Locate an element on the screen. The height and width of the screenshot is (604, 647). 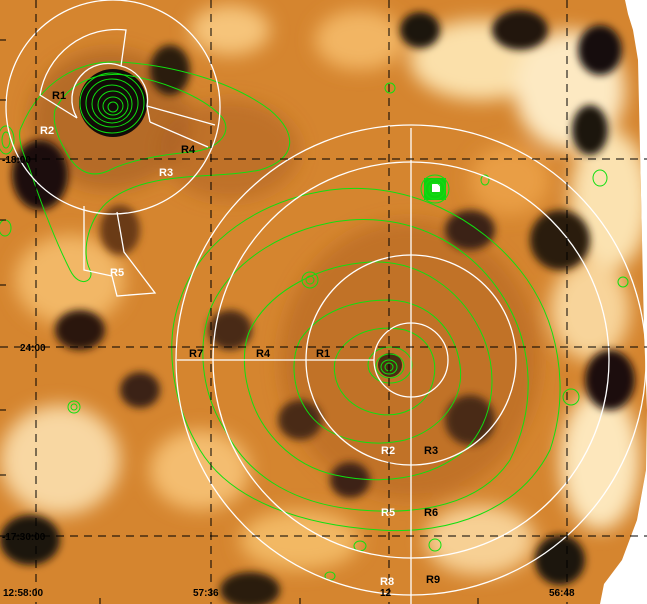
region-label-right-r1: R1 is located at coordinates (323, 354).